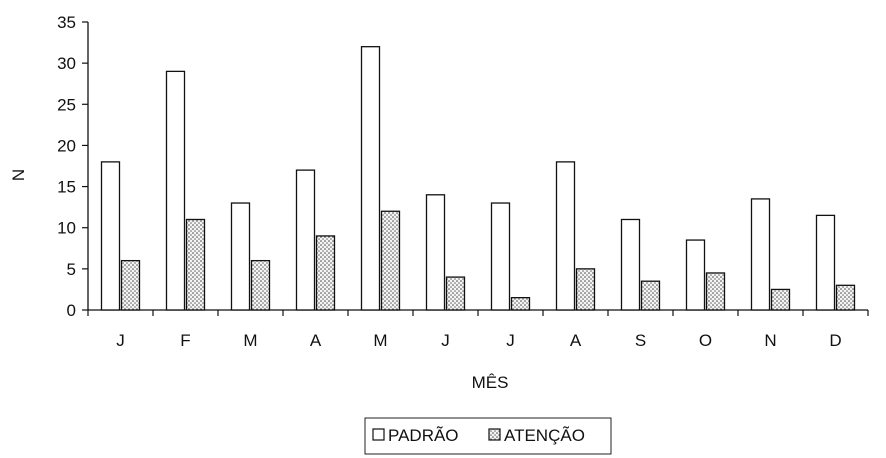  What do you see at coordinates (705, 340) in the screenshot?
I see `x-tick-label: O` at bounding box center [705, 340].